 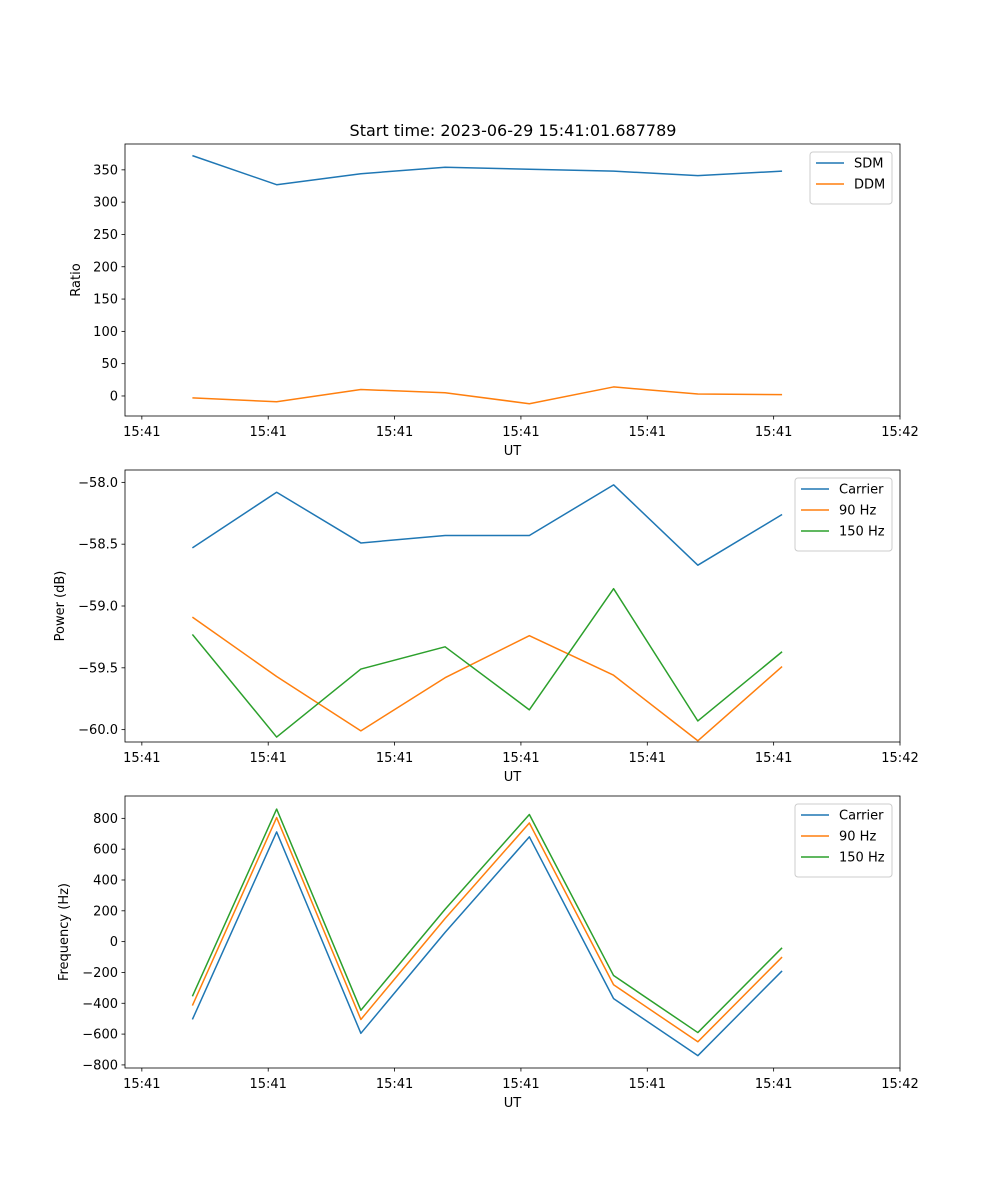 I want to click on legend-label: SDM, so click(x=868, y=164).